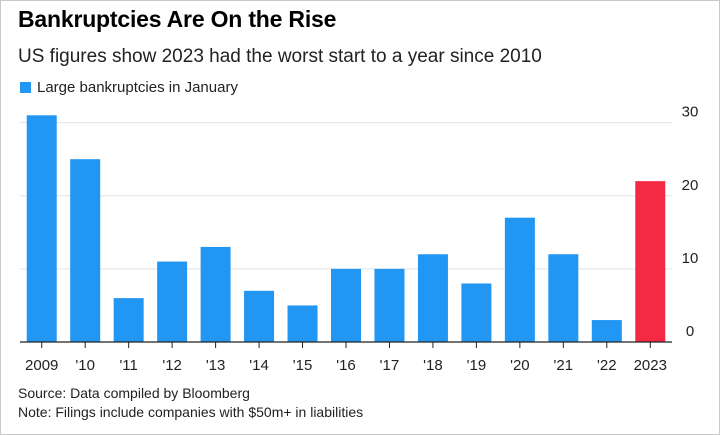 This screenshot has width=720, height=435. Describe the element at coordinates (607, 365) in the screenshot. I see `x-tick-label-13: '22` at that location.